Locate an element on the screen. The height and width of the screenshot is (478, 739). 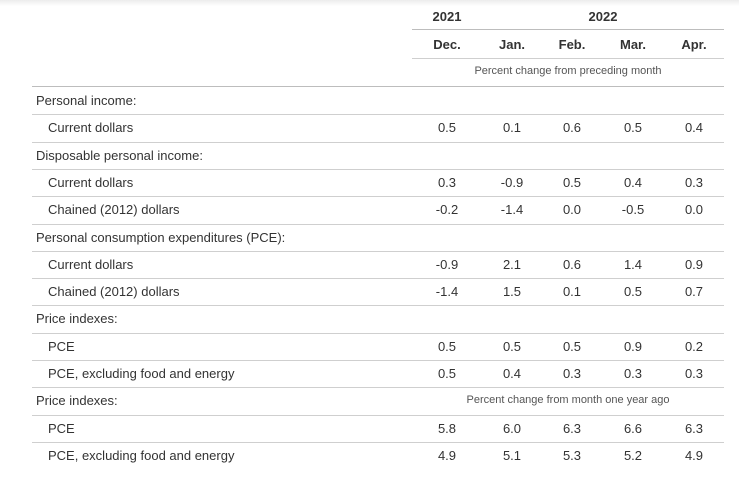
table-row: Current dollars -0.9 2.1 0.6 1.4 0.9 is located at coordinates (378, 264).